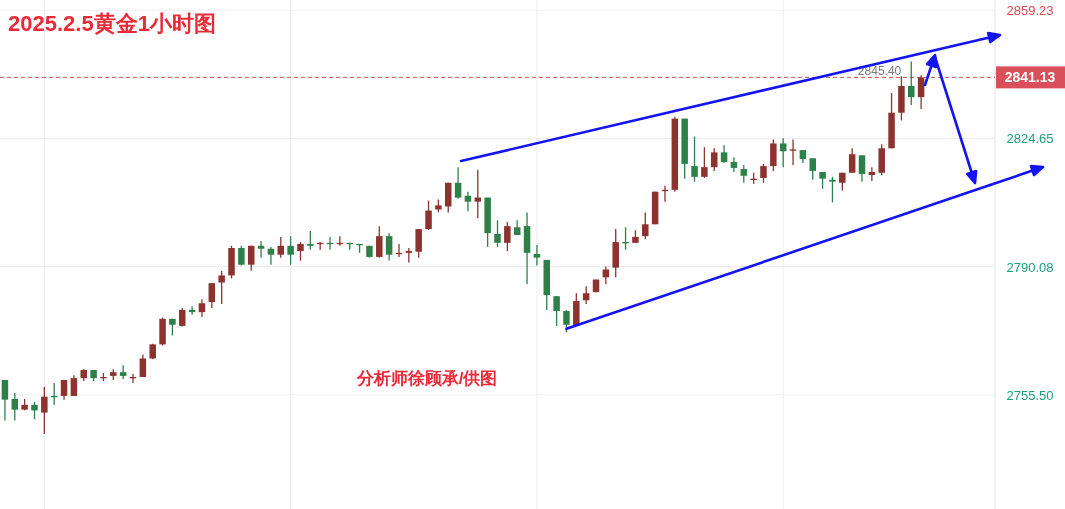 The height and width of the screenshot is (509, 1065). Describe the element at coordinates (1030, 139) in the screenshot. I see `y-tick-label: 2824.65` at that location.